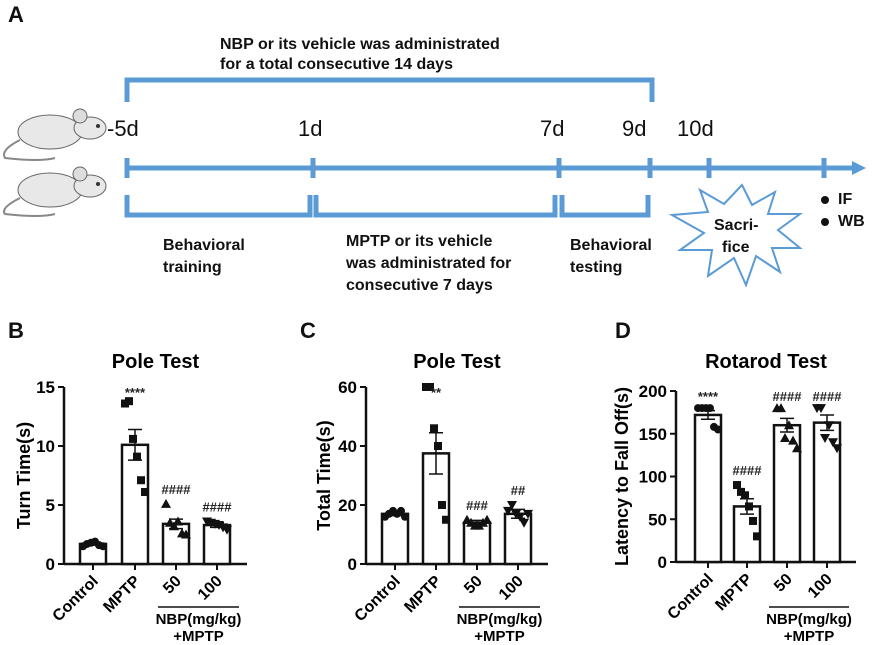 Image resolution: width=877 pixels, height=645 pixels. What do you see at coordinates (135, 504) in the screenshot?
I see `bar-mptp` at bounding box center [135, 504].